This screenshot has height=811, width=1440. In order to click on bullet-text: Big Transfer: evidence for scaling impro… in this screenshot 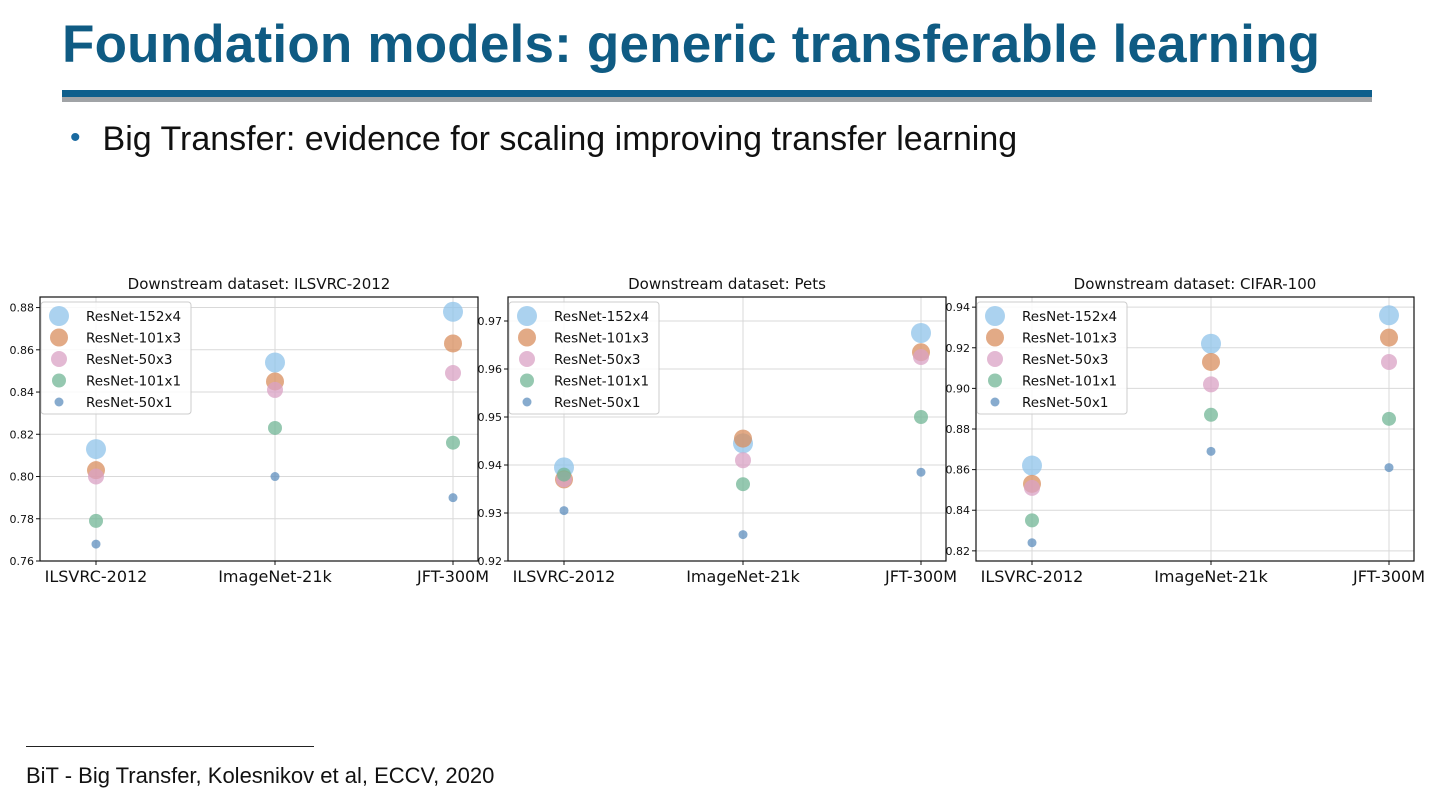, I will do `click(560, 139)`.